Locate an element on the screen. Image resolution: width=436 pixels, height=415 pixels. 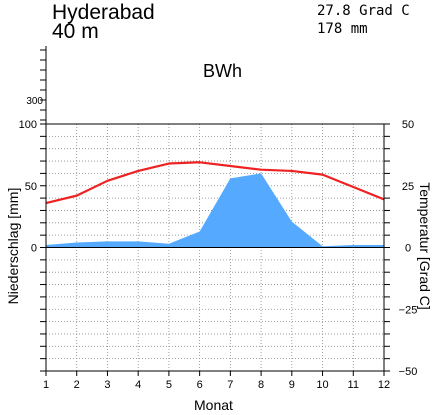
x-tick-label: 6 is located at coordinates (200, 385).